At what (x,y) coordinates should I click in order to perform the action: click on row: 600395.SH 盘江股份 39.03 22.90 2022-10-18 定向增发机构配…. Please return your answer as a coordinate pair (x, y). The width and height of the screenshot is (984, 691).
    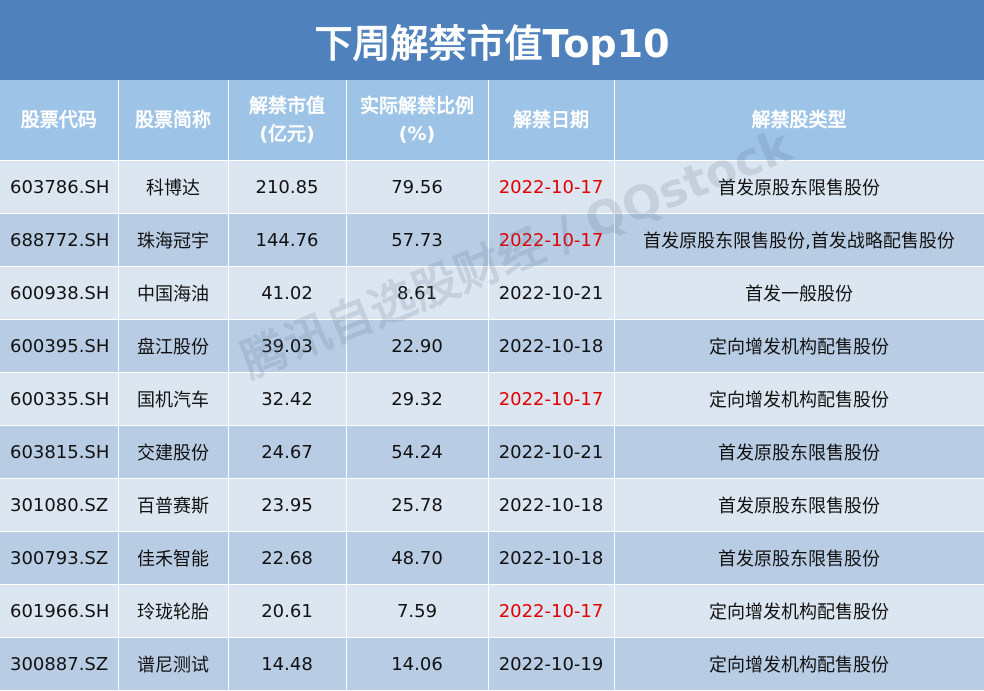
    Looking at the image, I should click on (492, 346).